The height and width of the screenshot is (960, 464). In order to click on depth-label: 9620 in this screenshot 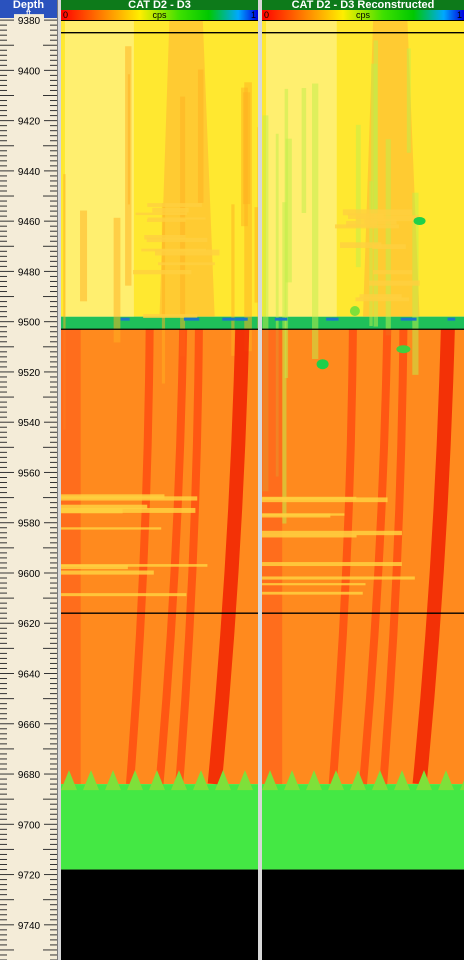, I will do `click(29, 624)`.